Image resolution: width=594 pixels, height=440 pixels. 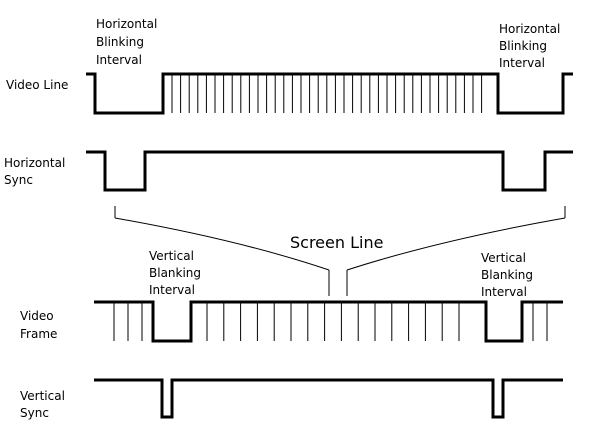 I want to click on video-frame-waveform, so click(x=328, y=321).